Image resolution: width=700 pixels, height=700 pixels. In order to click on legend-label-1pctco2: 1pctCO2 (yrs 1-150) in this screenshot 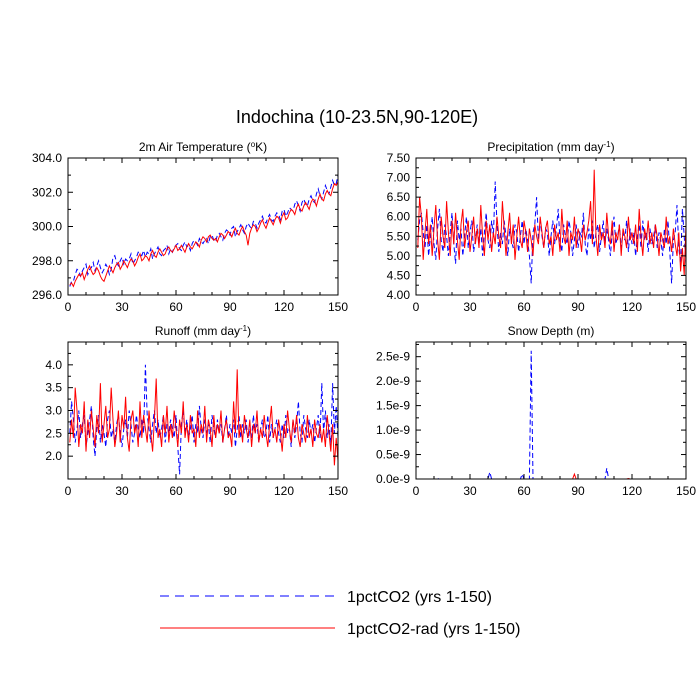, I will do `click(419, 597)`.